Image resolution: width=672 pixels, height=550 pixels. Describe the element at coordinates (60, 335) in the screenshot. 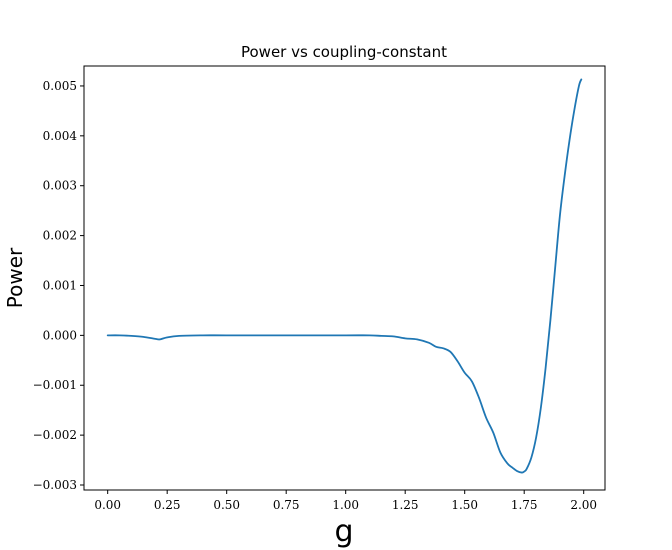

I see `y-tick-label: 0.000` at that location.